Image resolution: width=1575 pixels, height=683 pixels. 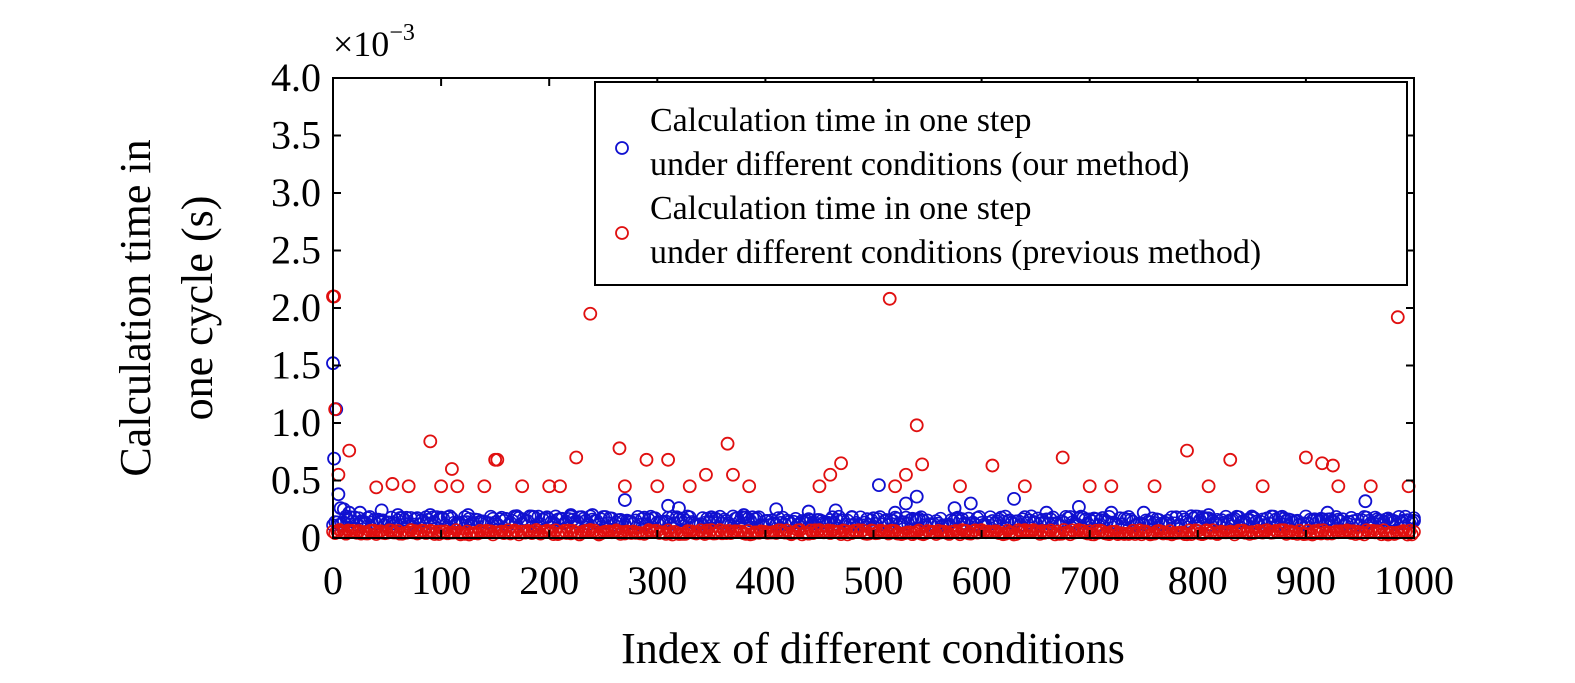 What do you see at coordinates (374, 42) in the screenshot?
I see `y-axis-multiplier: ×10⁻³` at bounding box center [374, 42].